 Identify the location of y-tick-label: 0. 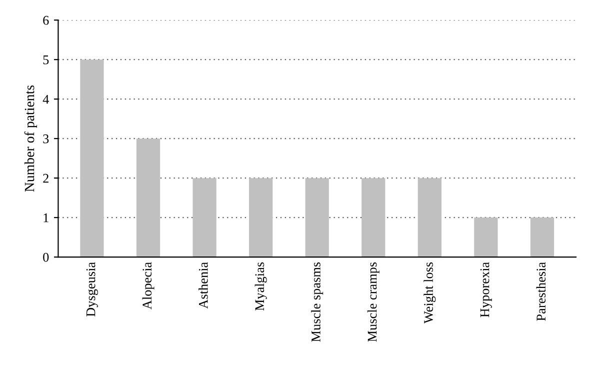
(46, 257).